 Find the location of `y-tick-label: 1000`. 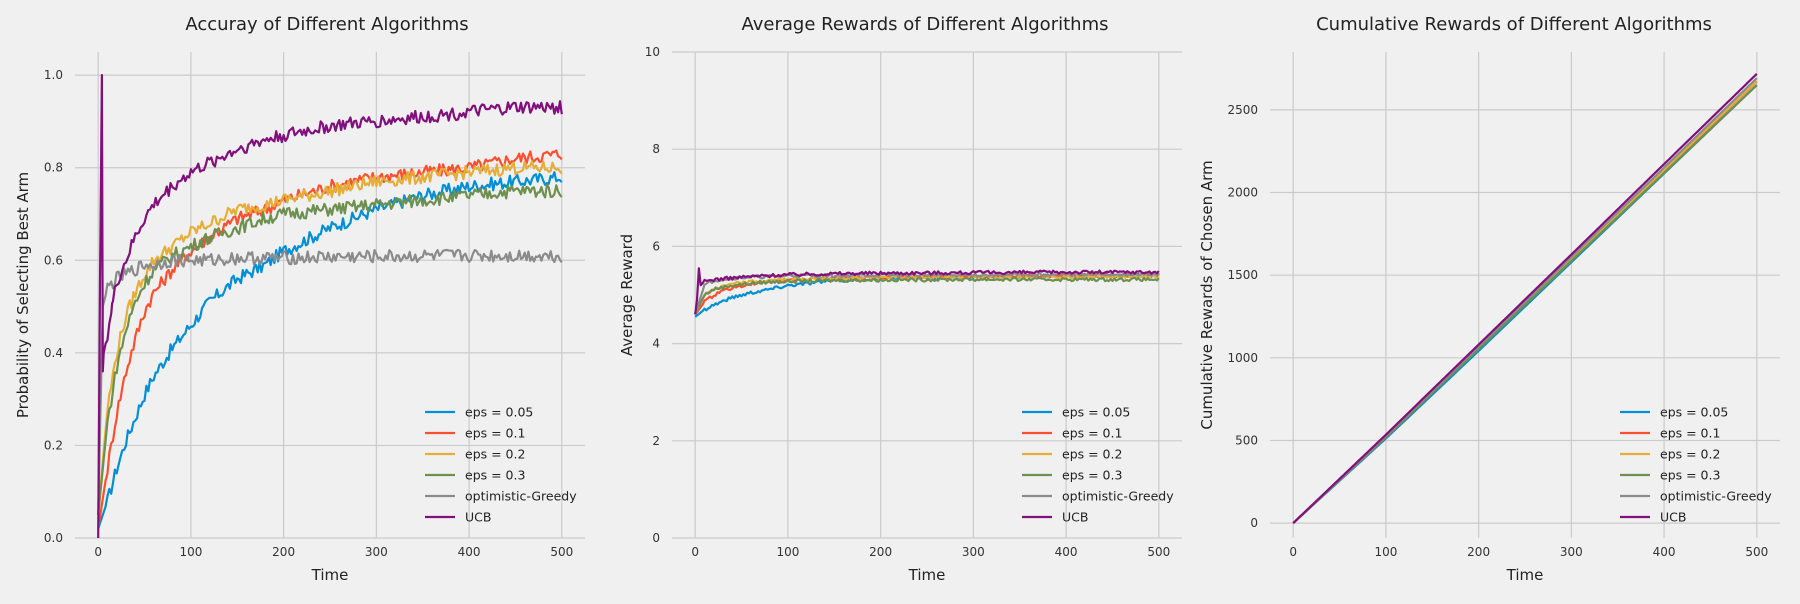

y-tick-label: 1000 is located at coordinates (1242, 358).